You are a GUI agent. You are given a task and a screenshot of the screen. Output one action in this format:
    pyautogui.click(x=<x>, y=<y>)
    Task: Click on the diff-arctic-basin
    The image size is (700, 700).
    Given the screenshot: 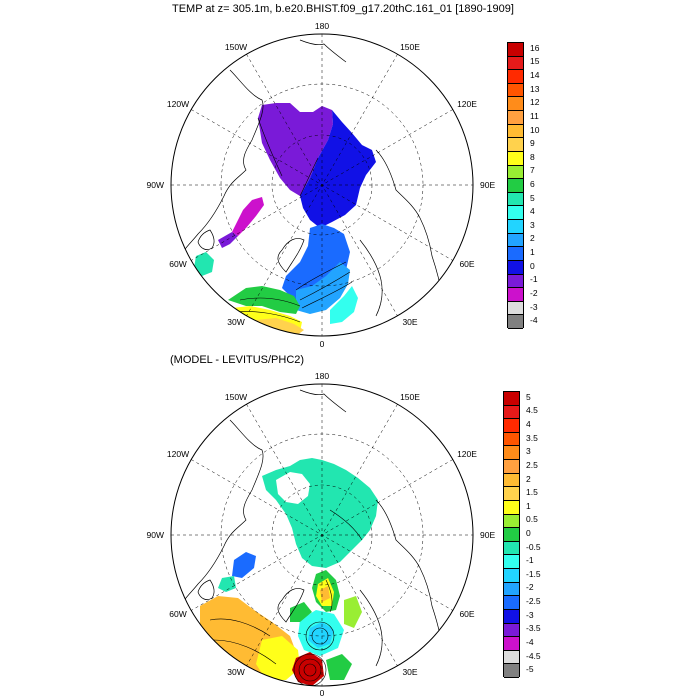 What is the action you would take?
    pyautogui.click(x=320, y=513)
    